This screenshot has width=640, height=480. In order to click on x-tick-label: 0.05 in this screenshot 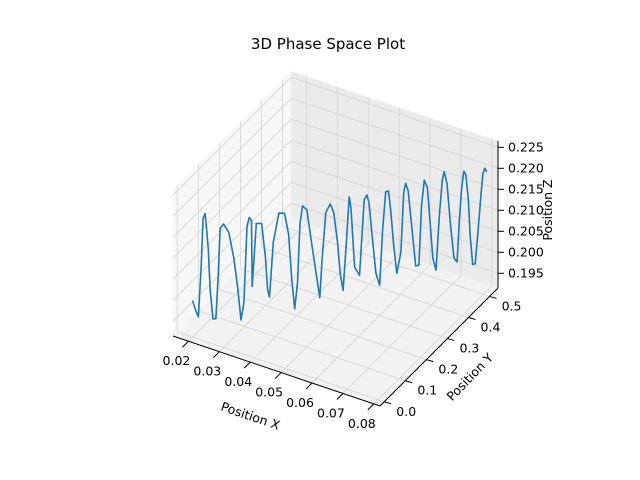, I will do `click(269, 392)`.